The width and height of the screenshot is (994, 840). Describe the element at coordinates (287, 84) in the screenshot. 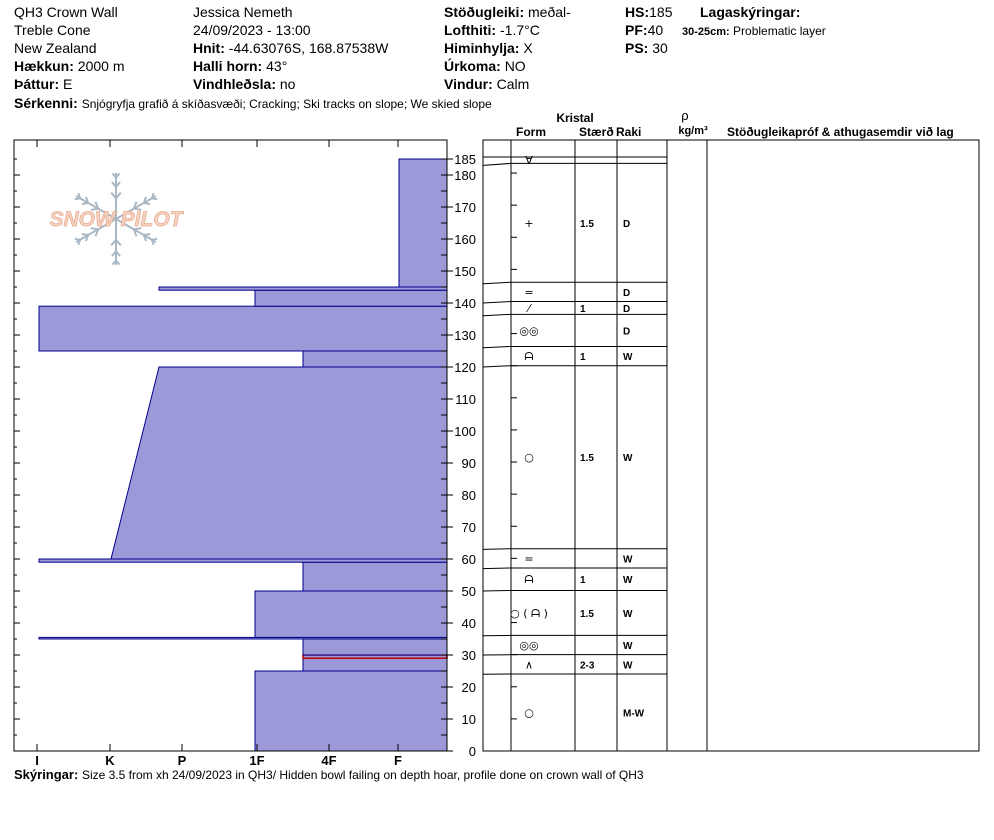

I see `wind-loading: no` at that location.